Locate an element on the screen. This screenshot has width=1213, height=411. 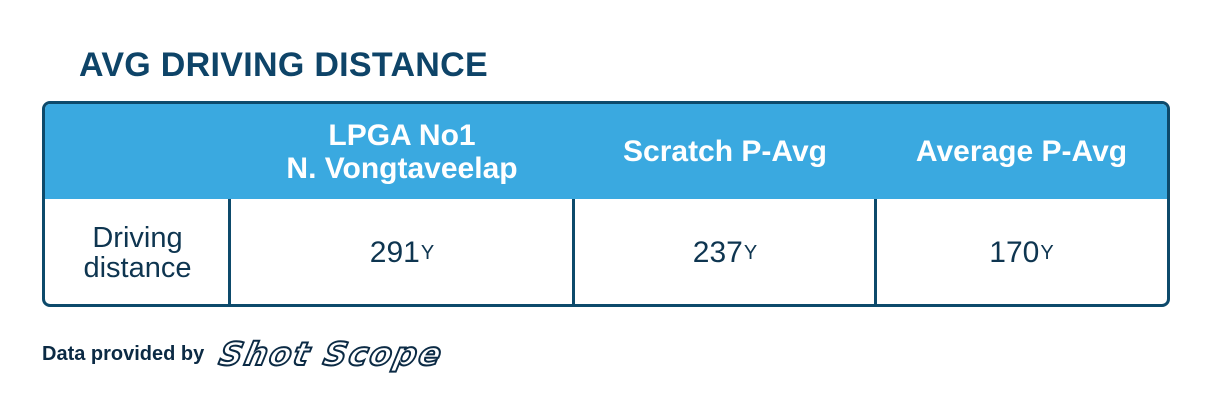
row-label-line2: distance is located at coordinates (137, 268).